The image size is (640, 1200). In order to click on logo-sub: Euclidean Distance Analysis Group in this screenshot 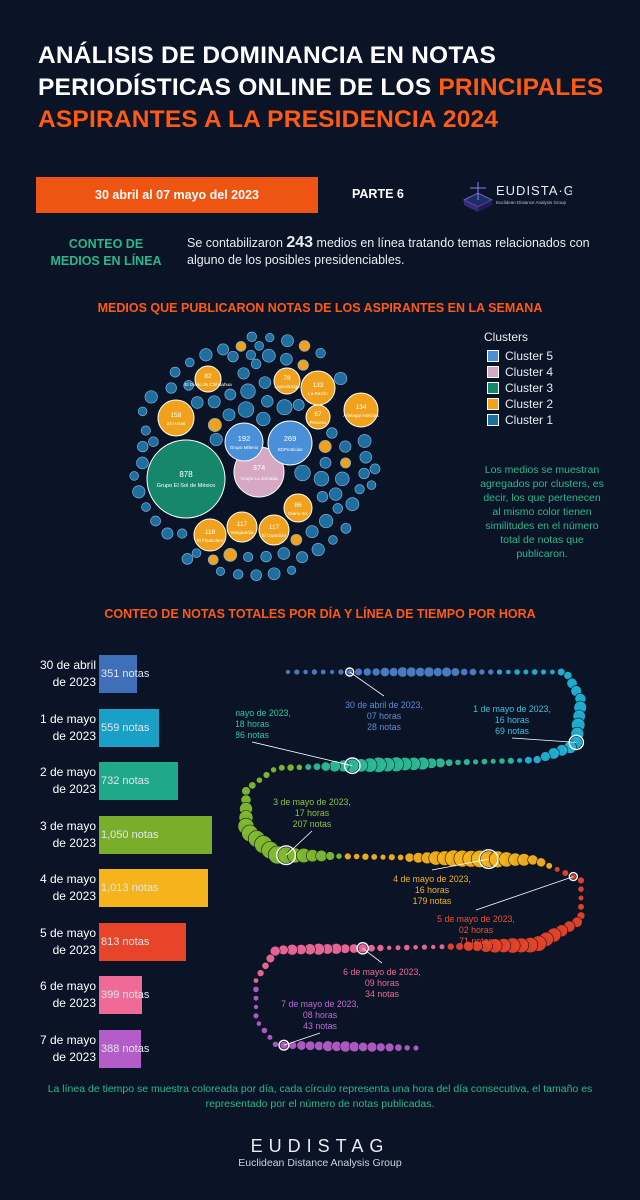, I will do `click(531, 202)`.